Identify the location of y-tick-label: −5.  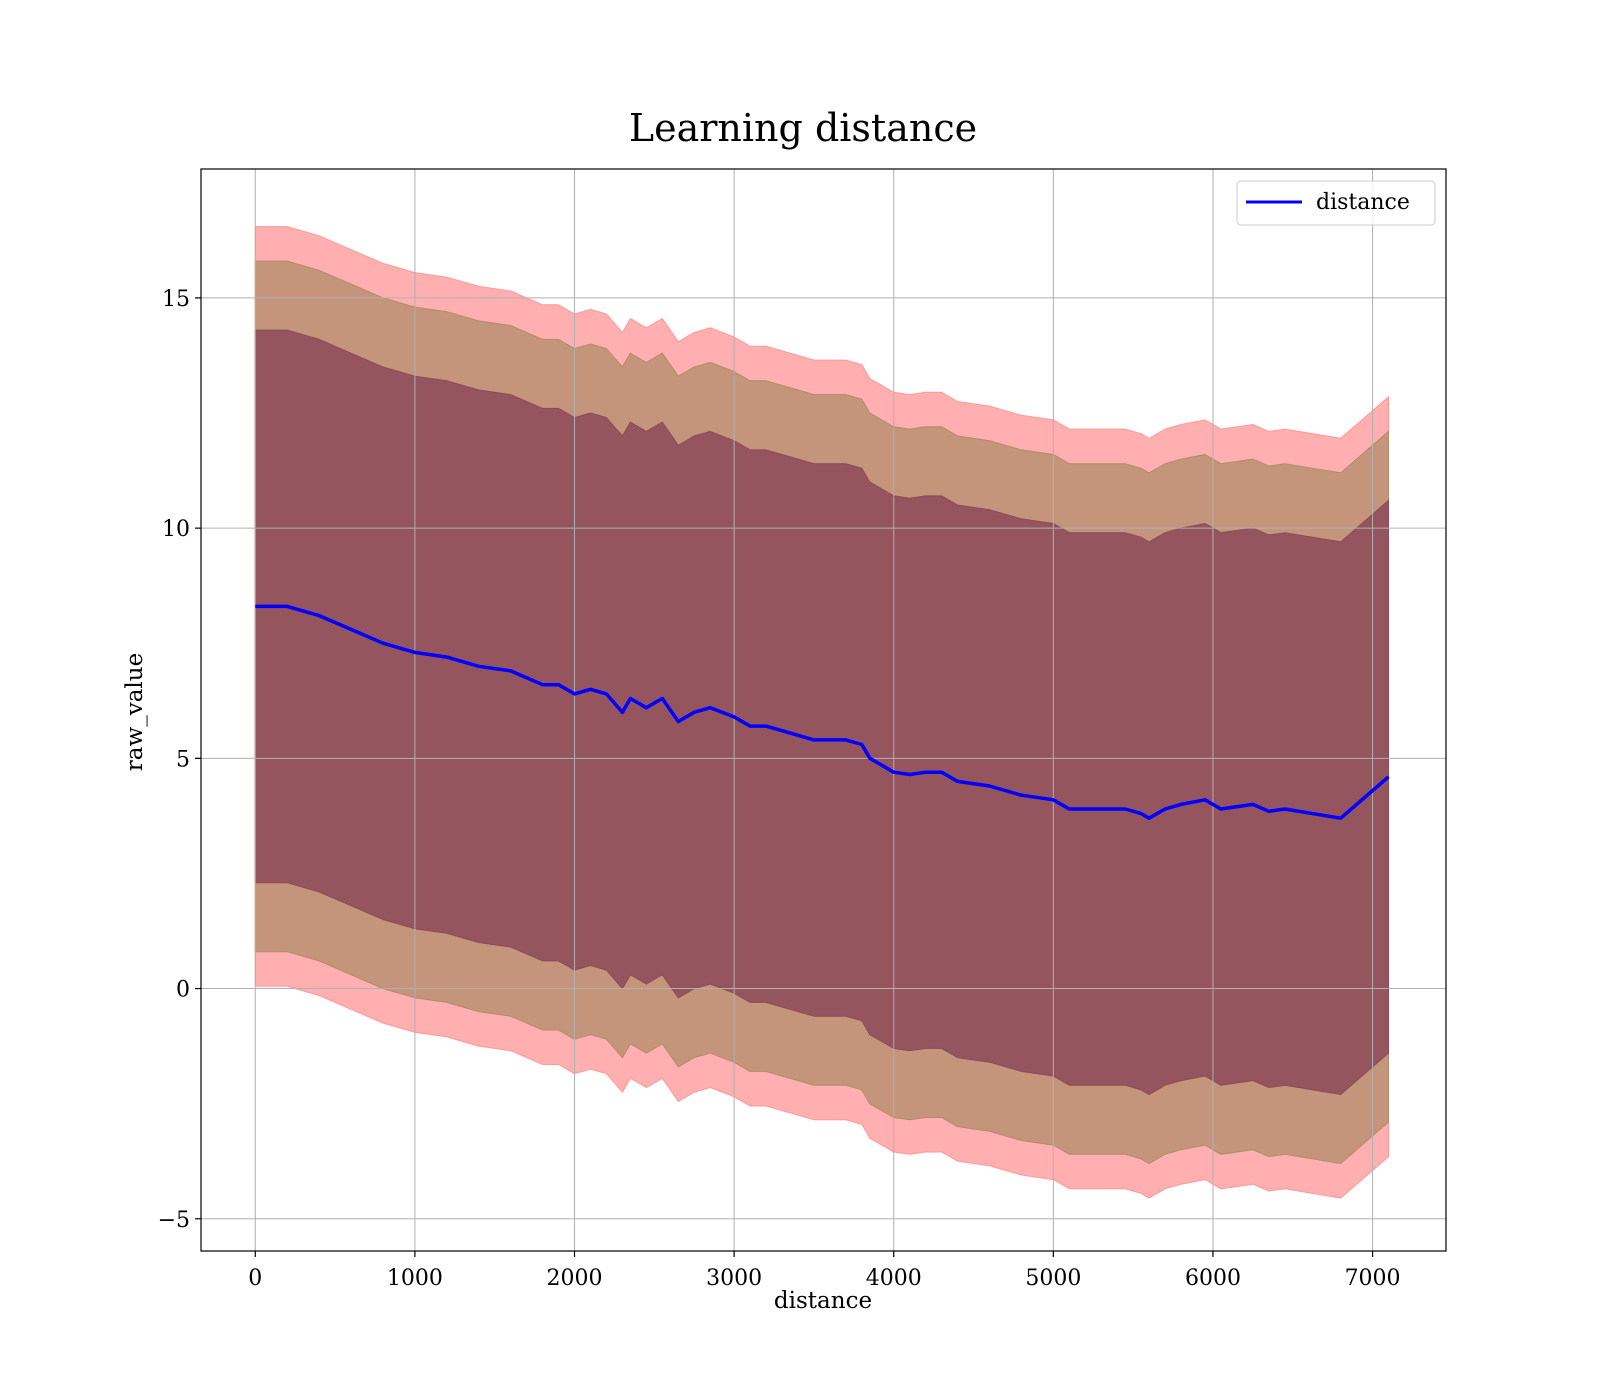
(174, 1220).